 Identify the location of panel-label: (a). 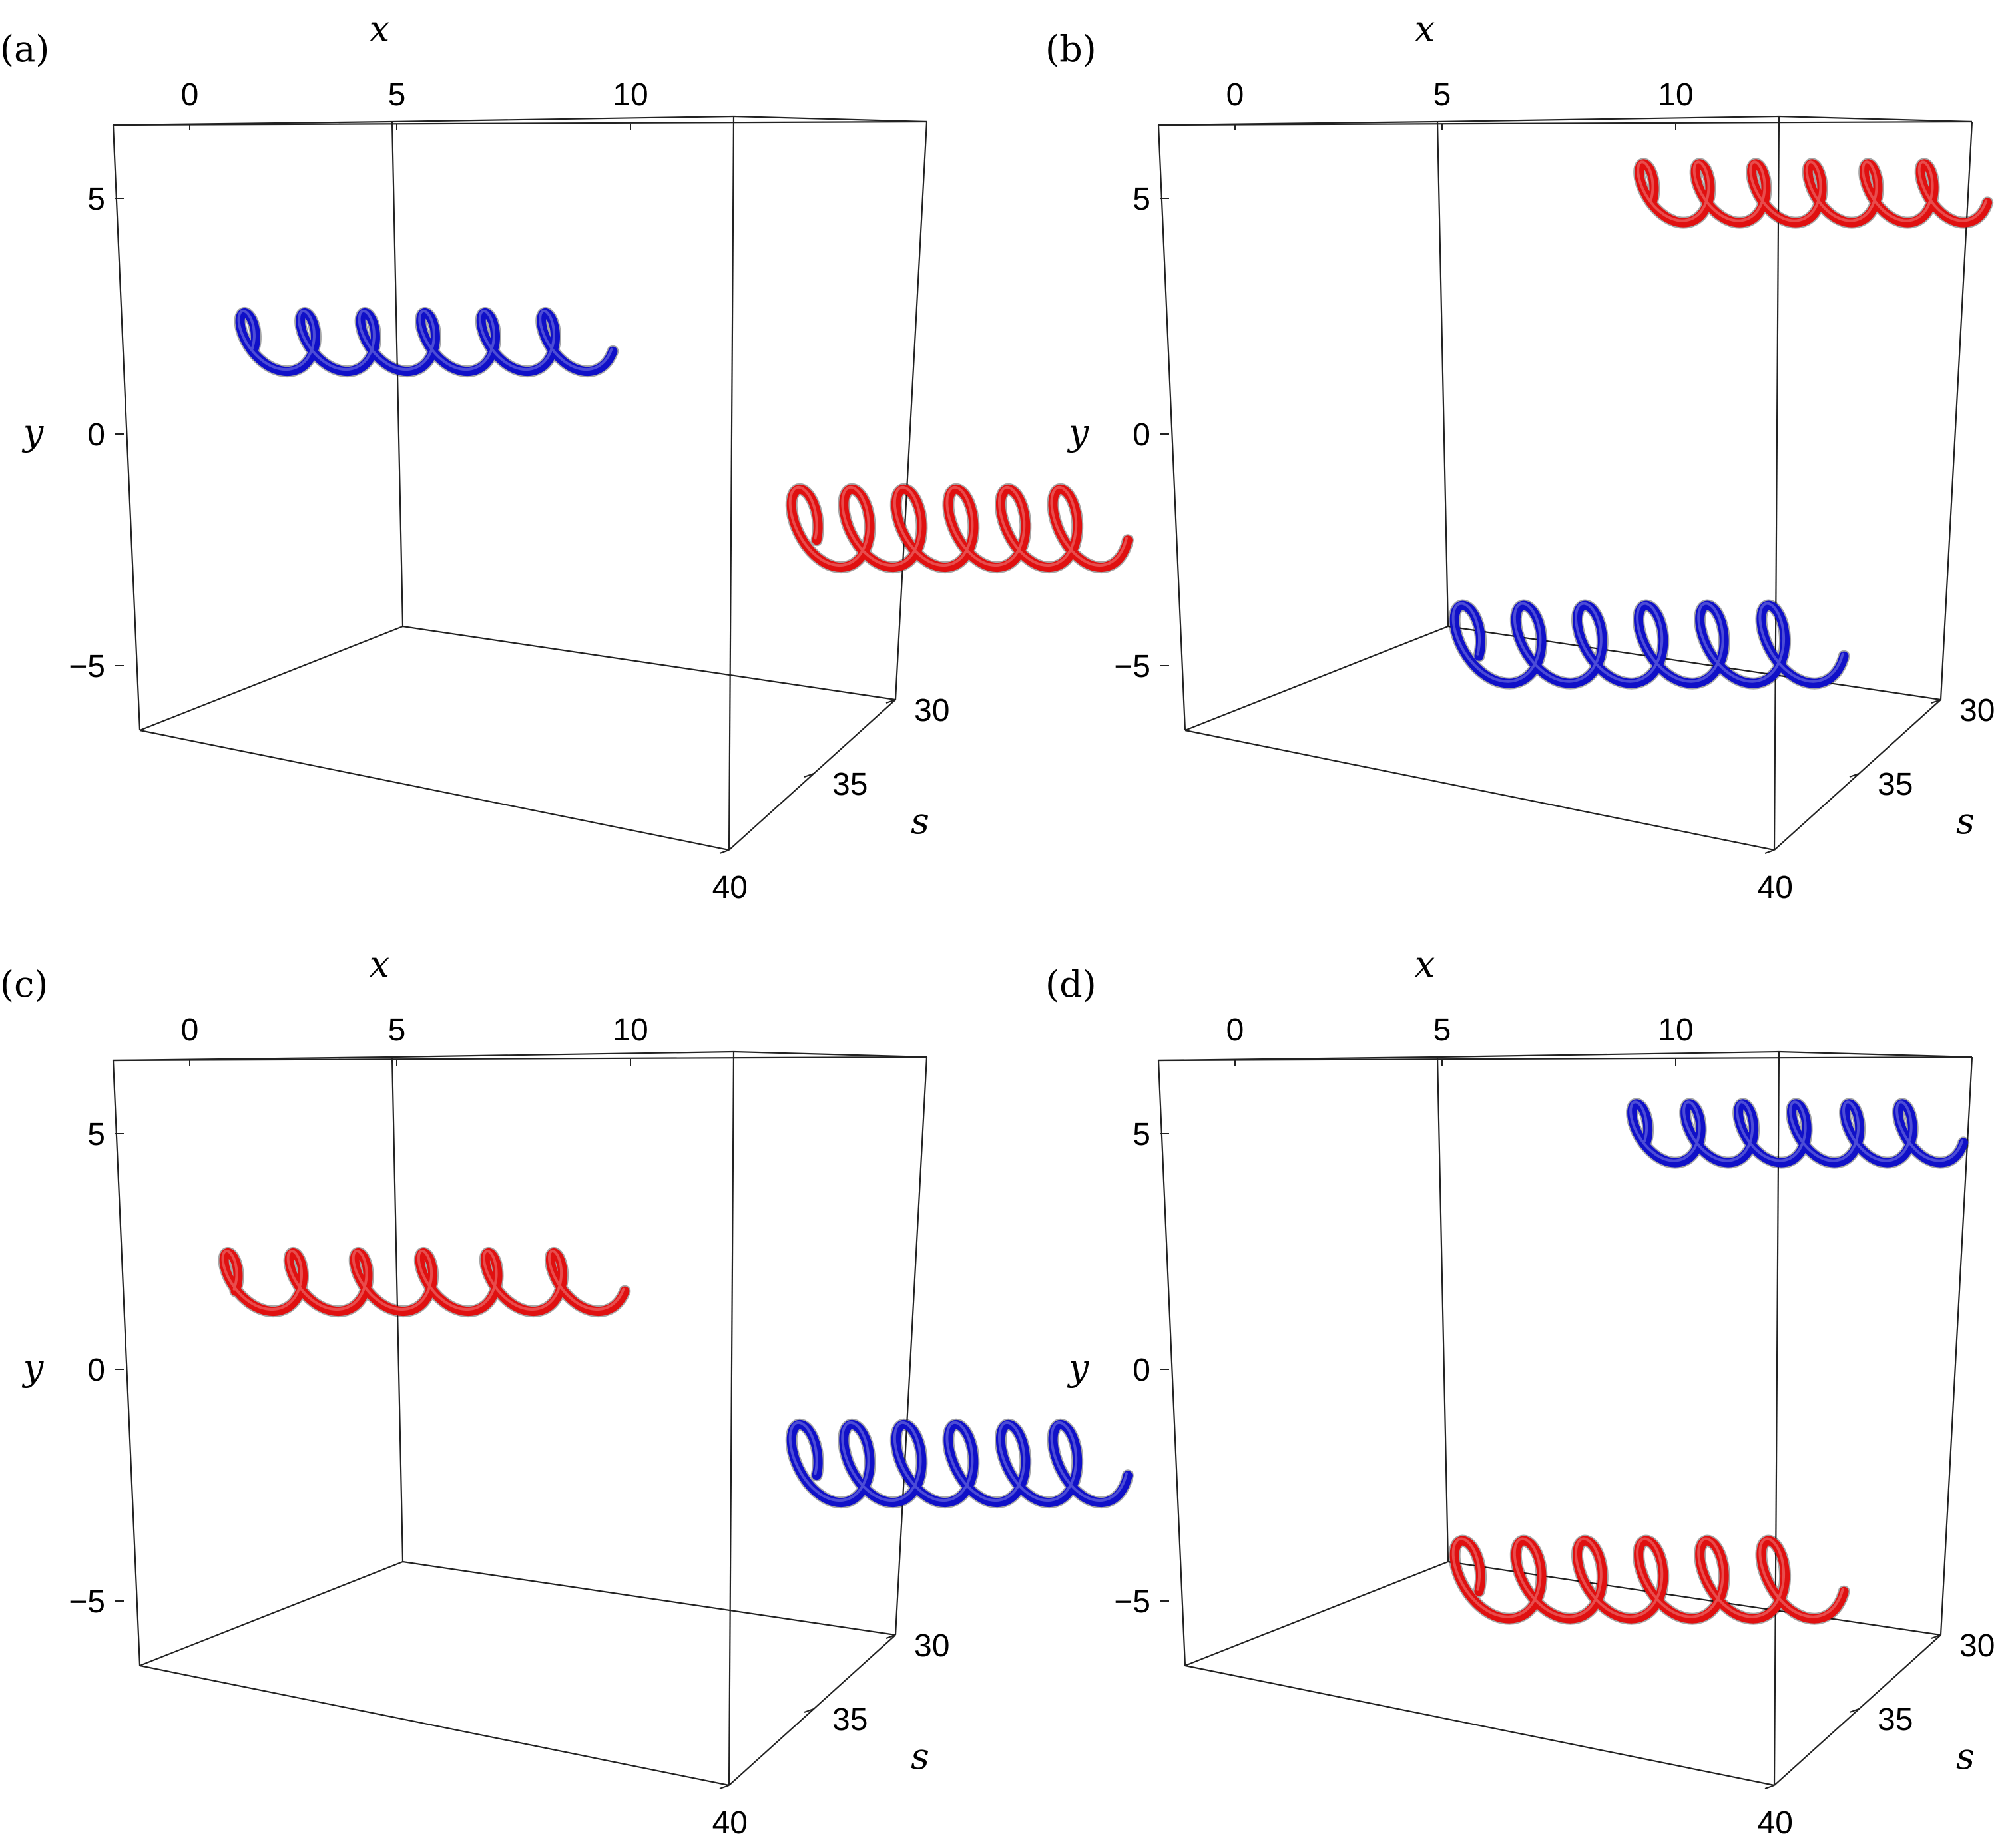
(24, 49).